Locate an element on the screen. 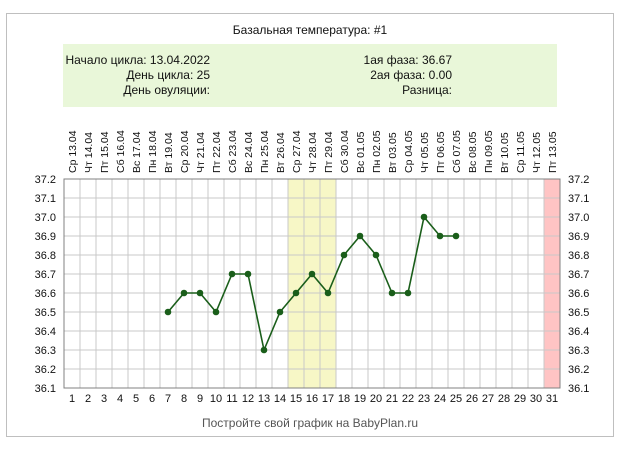 The width and height of the screenshot is (620, 449). date-label: Сб 16.04 is located at coordinates (121, 151).